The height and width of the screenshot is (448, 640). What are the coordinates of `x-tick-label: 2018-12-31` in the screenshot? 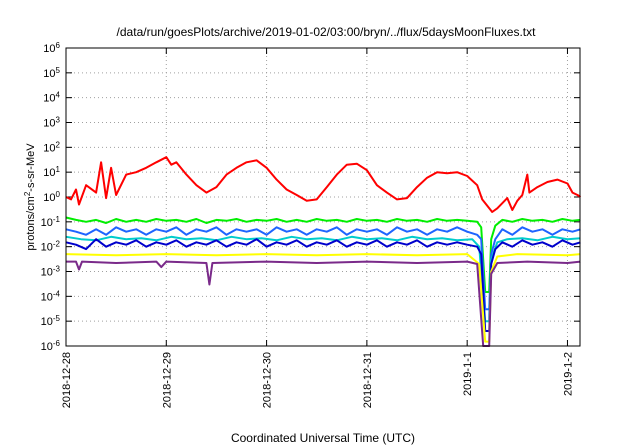 It's located at (368, 380).